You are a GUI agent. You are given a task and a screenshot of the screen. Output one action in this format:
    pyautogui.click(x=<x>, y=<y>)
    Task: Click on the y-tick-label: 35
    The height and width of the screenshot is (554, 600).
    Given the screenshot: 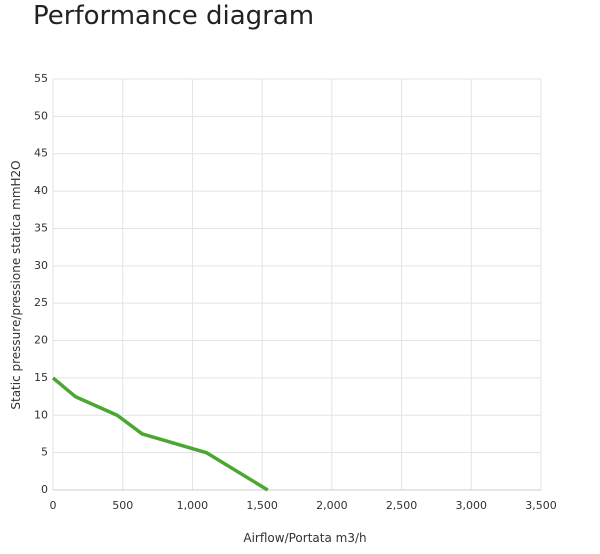 What is the action you would take?
    pyautogui.click(x=41, y=227)
    